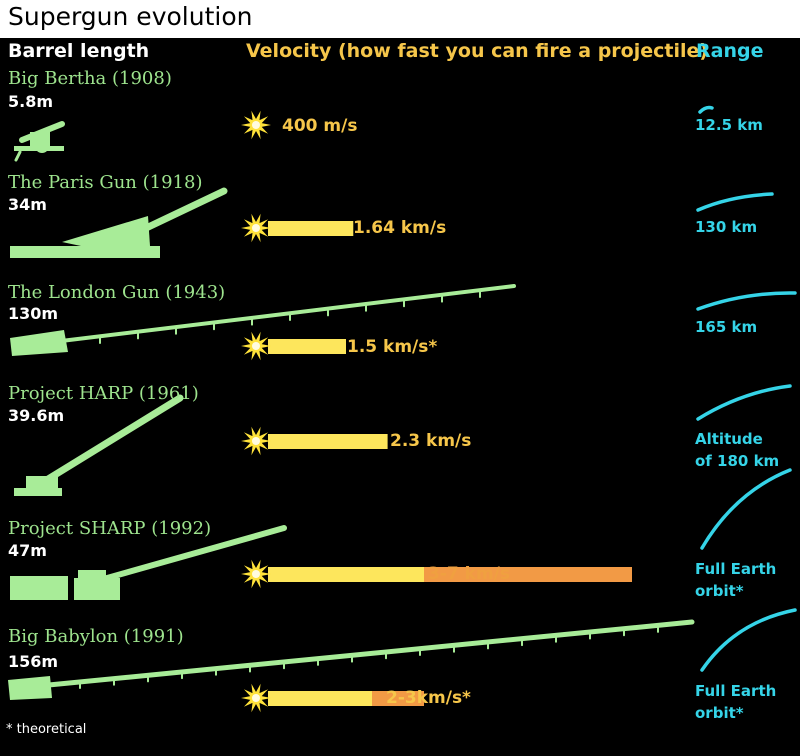 Image resolution: width=800 pixels, height=756 pixels. What do you see at coordinates (392, 347) in the screenshot?
I see `velocity-label: 1.5 km/s*` at bounding box center [392, 347].